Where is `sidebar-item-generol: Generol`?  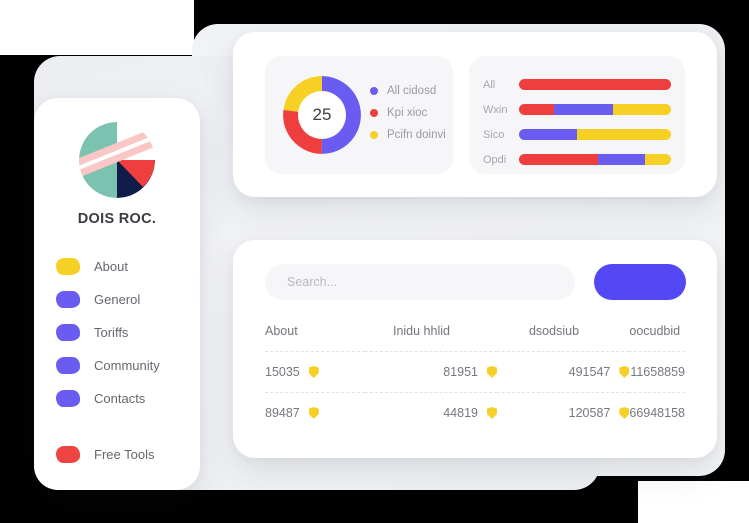
sidebar-item-generol: Generol is located at coordinates (123, 299).